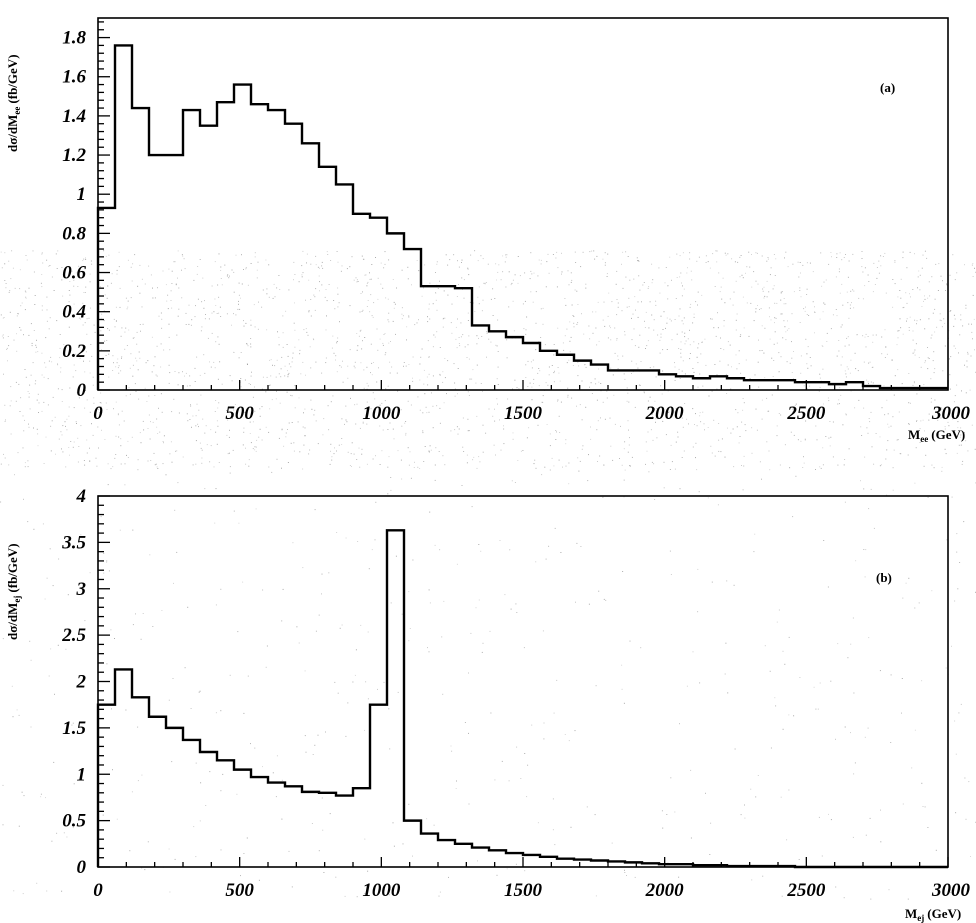 The width and height of the screenshot is (976, 923). I want to click on panel-a-x-axis-unit: (GeV), so click(948, 434).